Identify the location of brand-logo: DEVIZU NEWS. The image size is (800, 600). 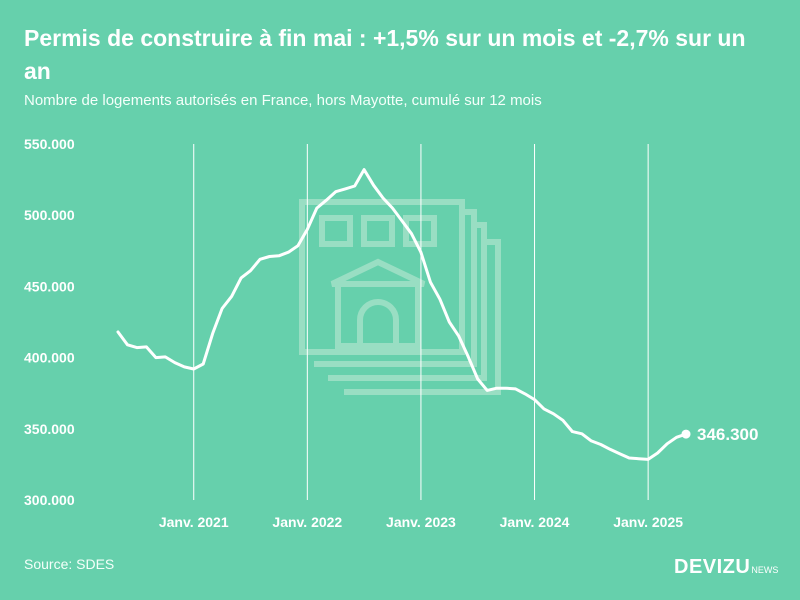
(726, 567).